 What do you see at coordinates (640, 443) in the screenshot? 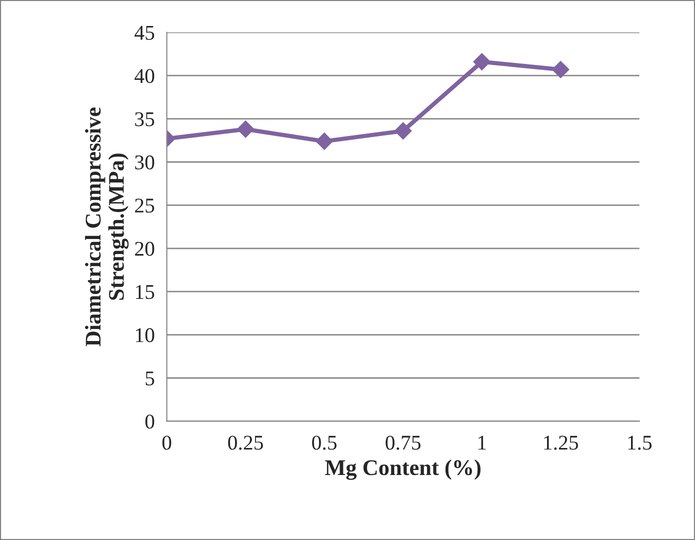
I see `x-tick-label: 1.5` at bounding box center [640, 443].